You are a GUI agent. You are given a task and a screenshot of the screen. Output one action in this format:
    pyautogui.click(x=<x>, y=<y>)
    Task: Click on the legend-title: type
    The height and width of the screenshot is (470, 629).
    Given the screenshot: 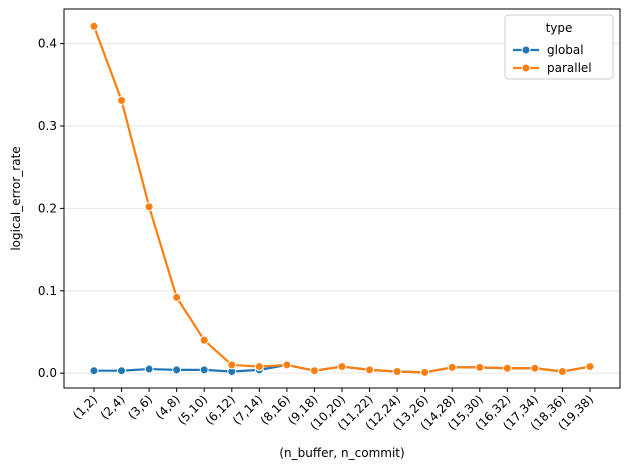 What is the action you would take?
    pyautogui.click(x=559, y=28)
    